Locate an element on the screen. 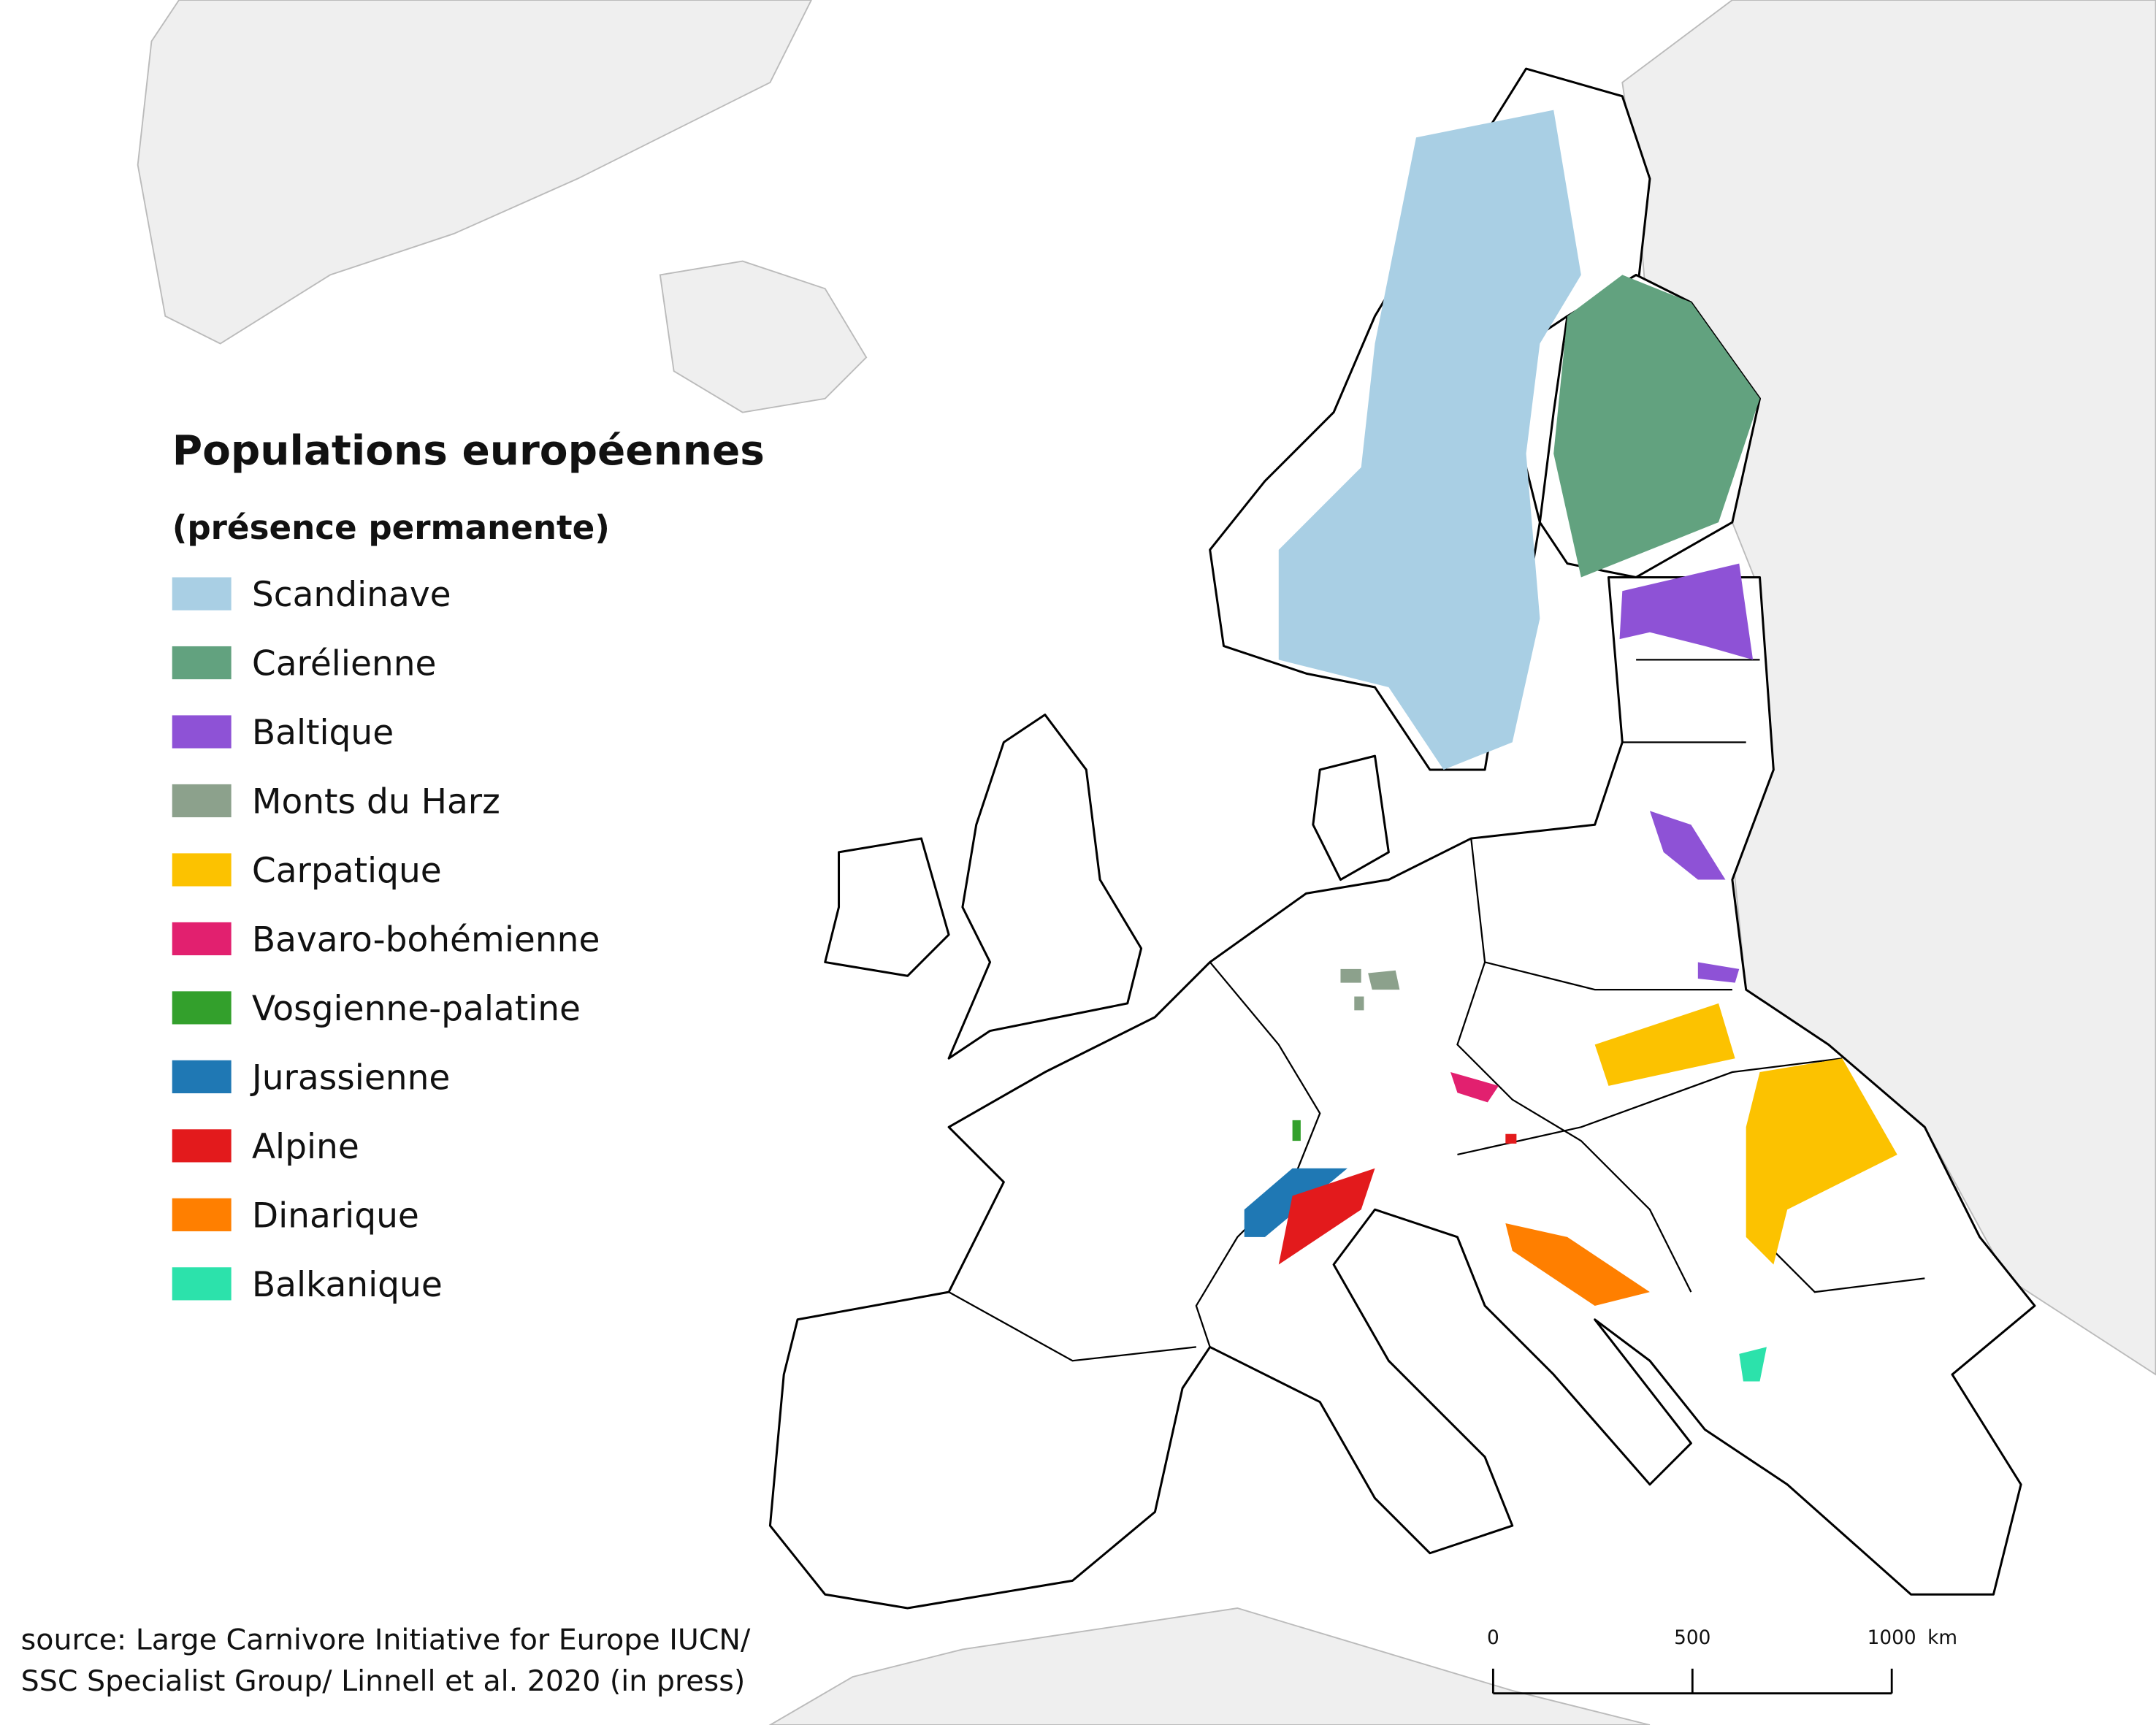 This screenshot has height=1725, width=2156. scale-label: 500 is located at coordinates (1692, 1638).